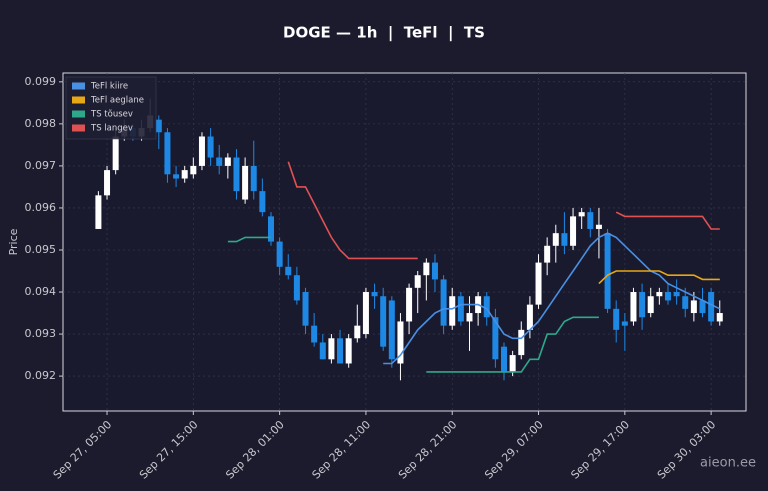  Describe the element at coordinates (111, 129) in the screenshot. I see `legend-label: TS langev` at that location.